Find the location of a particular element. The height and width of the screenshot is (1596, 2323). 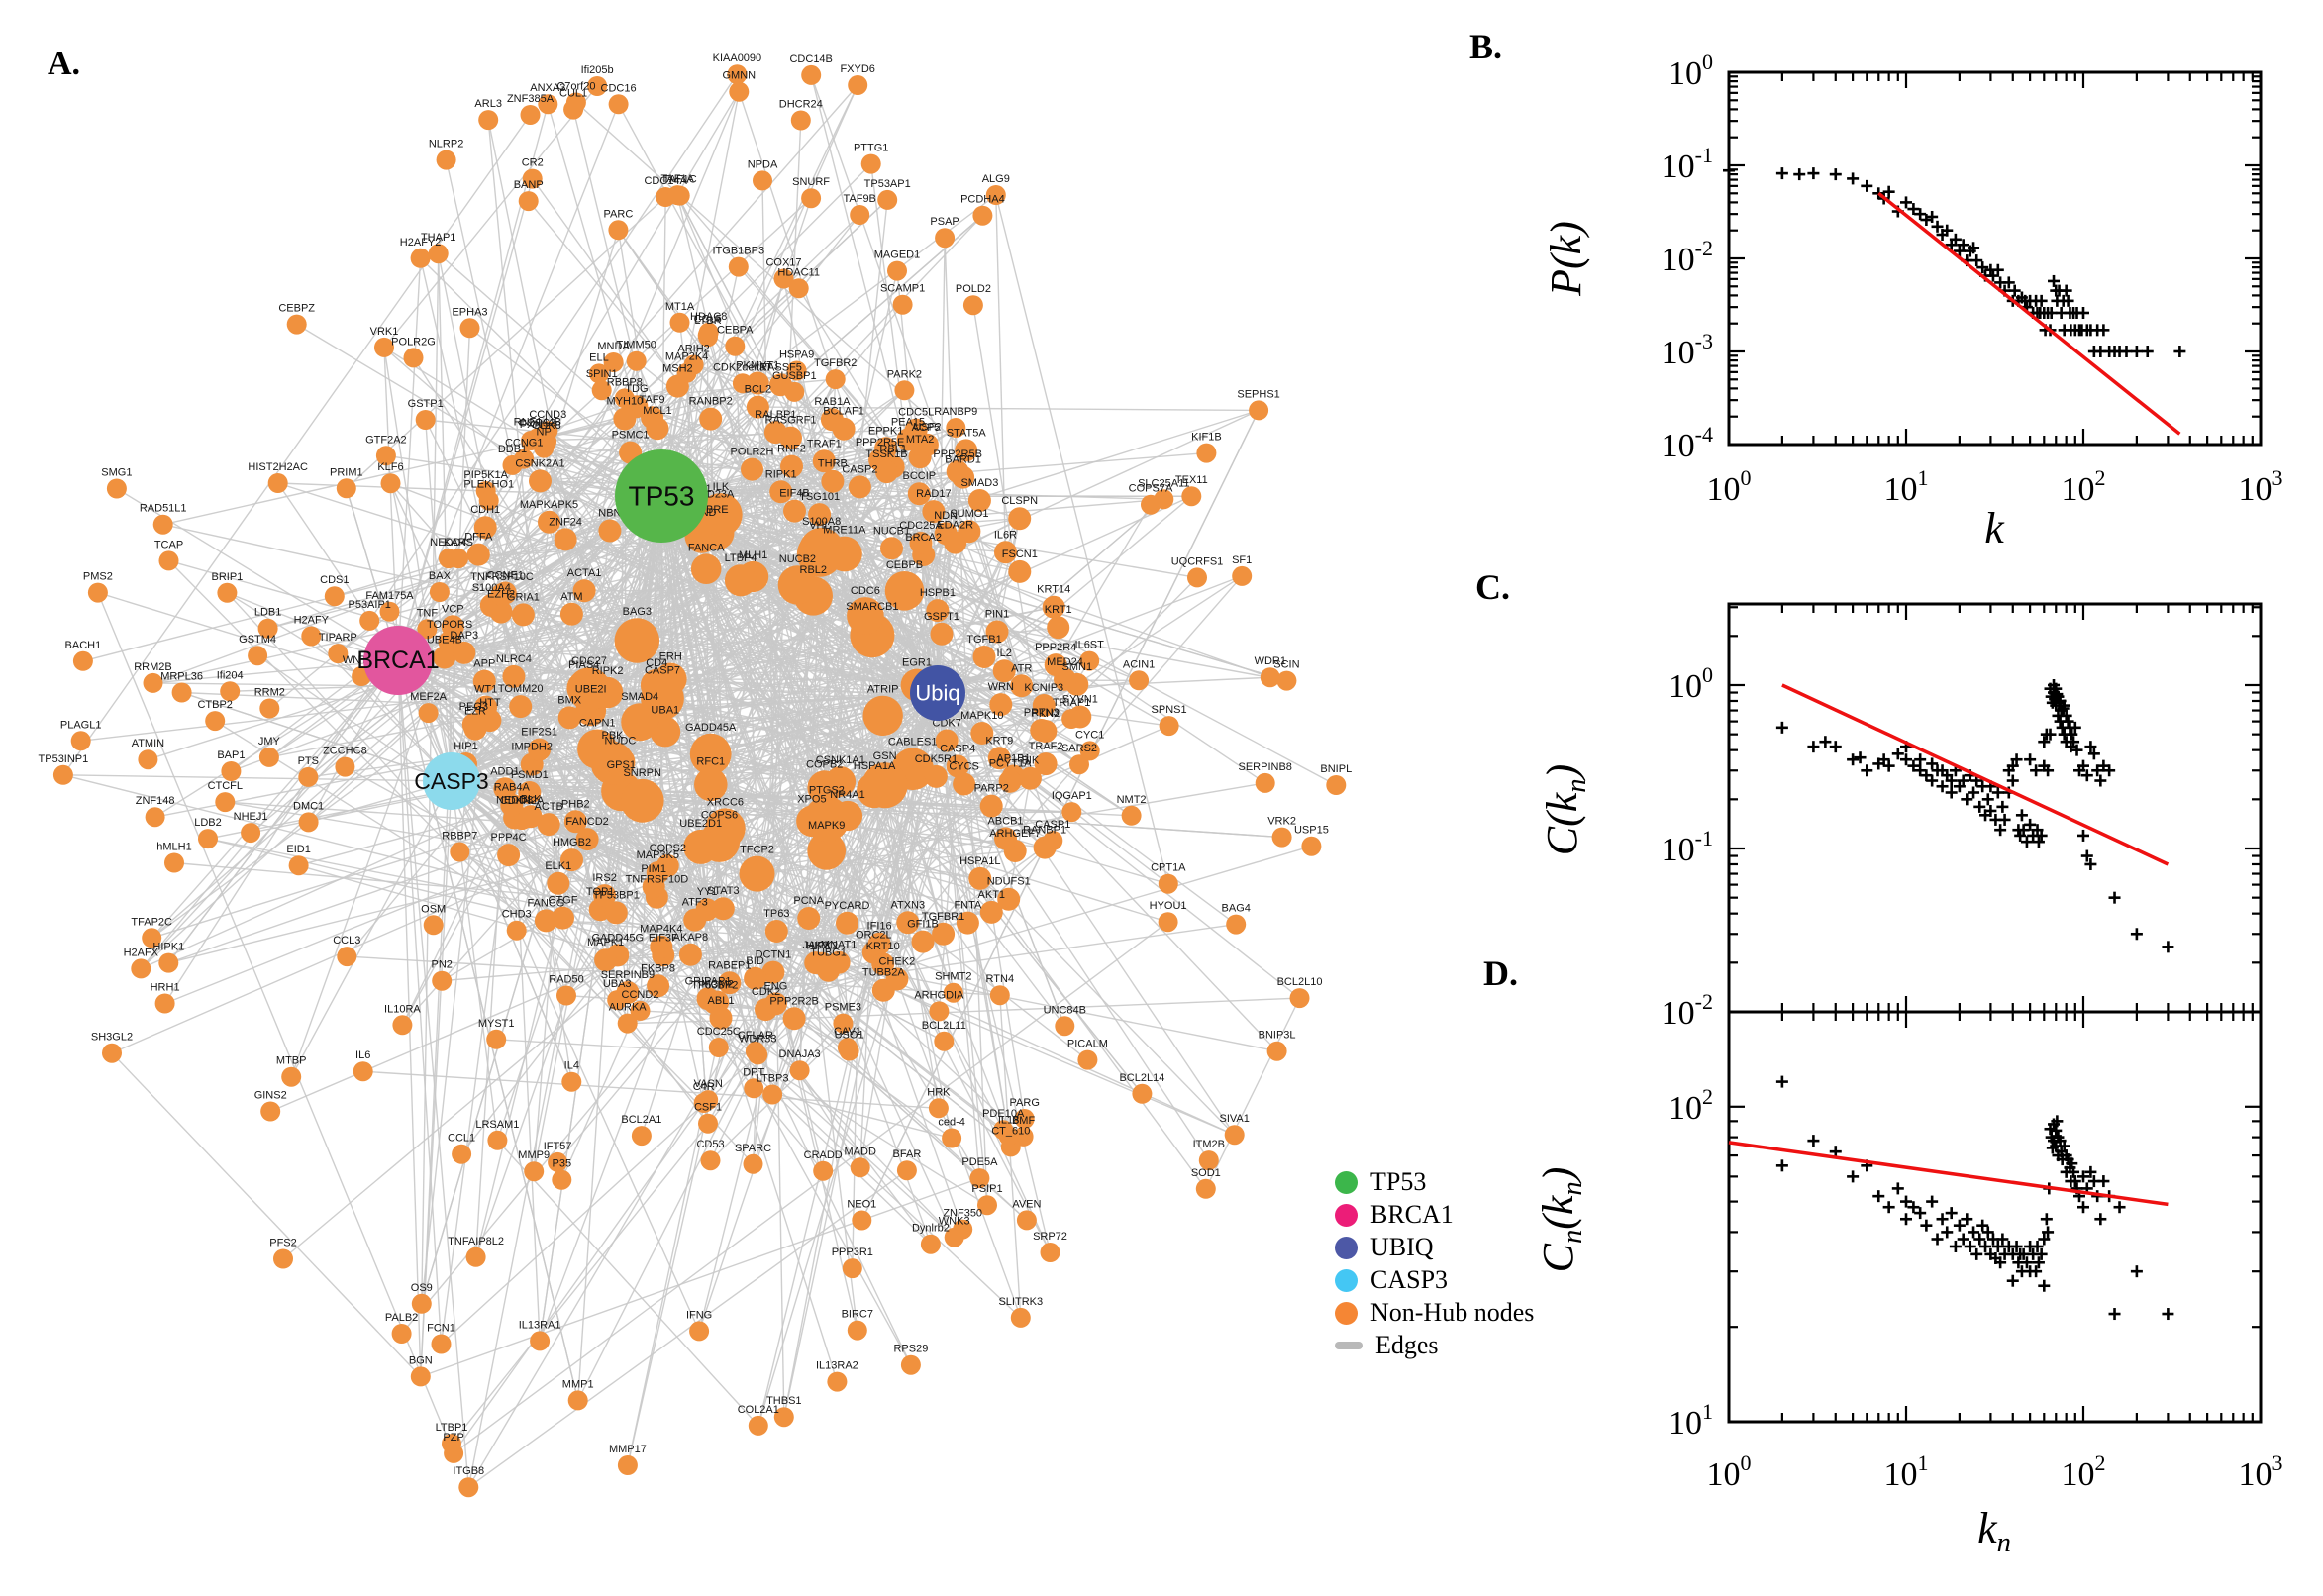

network-node-label: TP53BP2 is located at coordinates (714, 985).